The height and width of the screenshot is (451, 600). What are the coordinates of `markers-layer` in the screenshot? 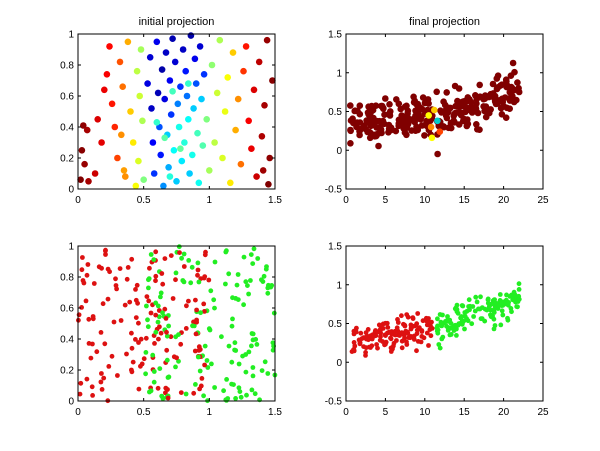 It's located at (435, 108).